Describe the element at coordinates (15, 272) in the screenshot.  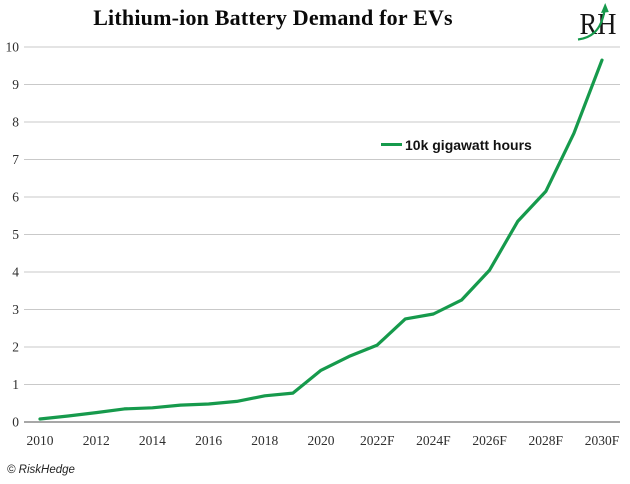
I see `y-tick-label: 4` at that location.